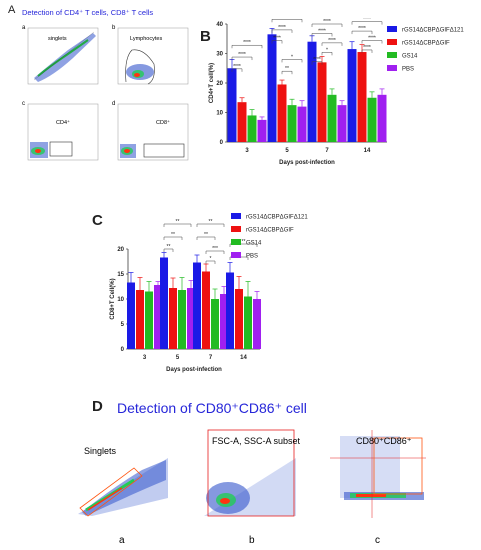  I want to click on y-tick-label: 15, so click(120, 275).